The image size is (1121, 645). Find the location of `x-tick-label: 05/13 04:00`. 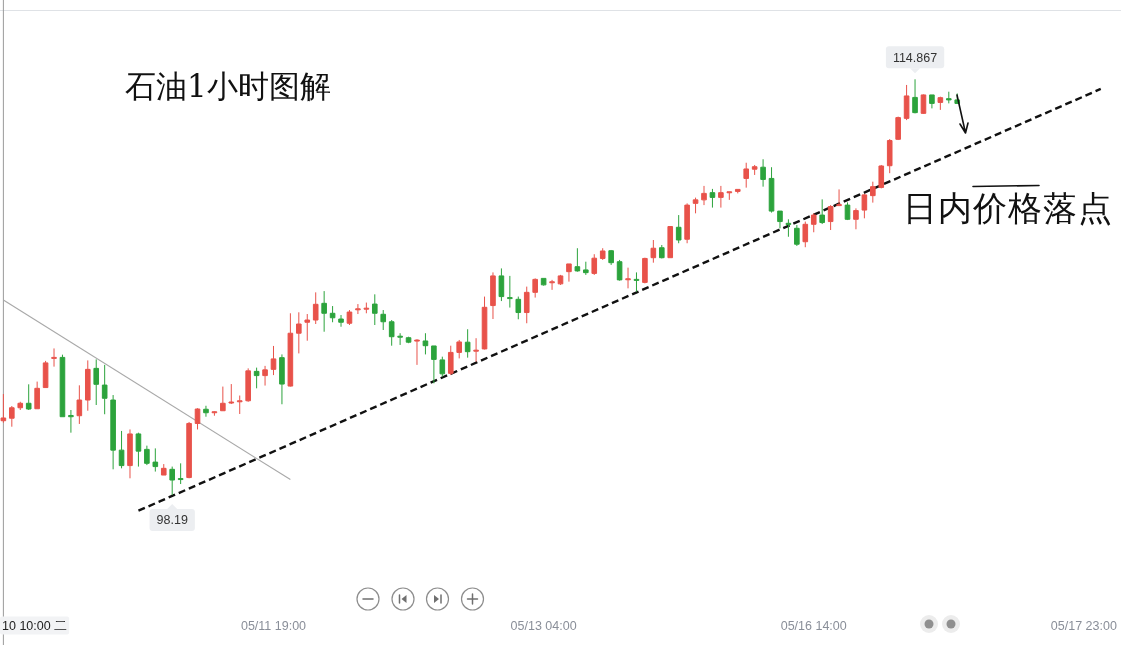

x-tick-label: 05/13 04:00 is located at coordinates (543, 625).